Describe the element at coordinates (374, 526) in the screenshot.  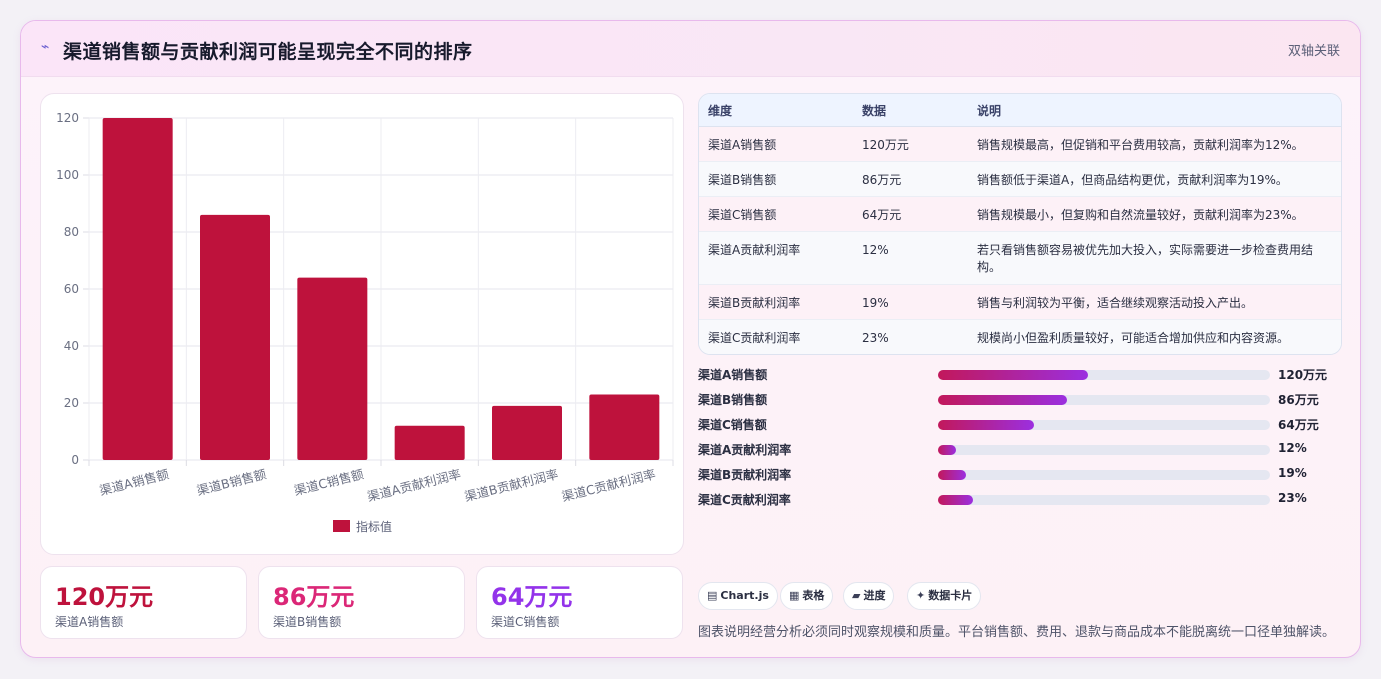
I see `legend-label: 指标值` at that location.